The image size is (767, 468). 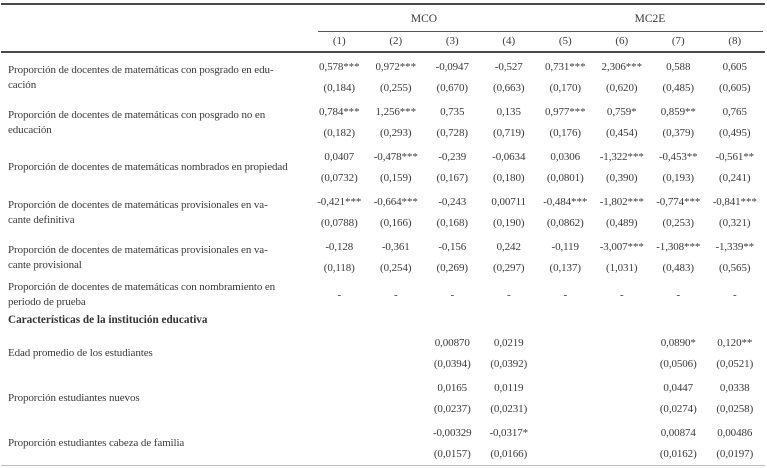 What do you see at coordinates (339, 122) in the screenshot?
I see `table-cell: 0,784*** (0,182)` at bounding box center [339, 122].